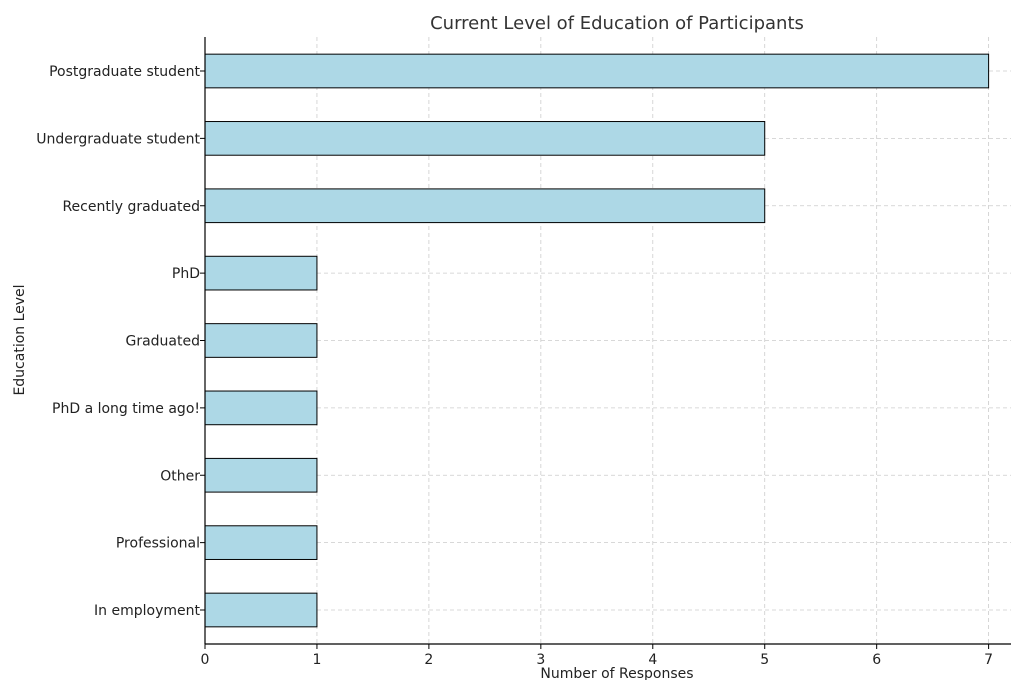 Image resolution: width=1012 pixels, height=680 pixels. I want to click on y-tick-label: Recently graduated, so click(131, 207).